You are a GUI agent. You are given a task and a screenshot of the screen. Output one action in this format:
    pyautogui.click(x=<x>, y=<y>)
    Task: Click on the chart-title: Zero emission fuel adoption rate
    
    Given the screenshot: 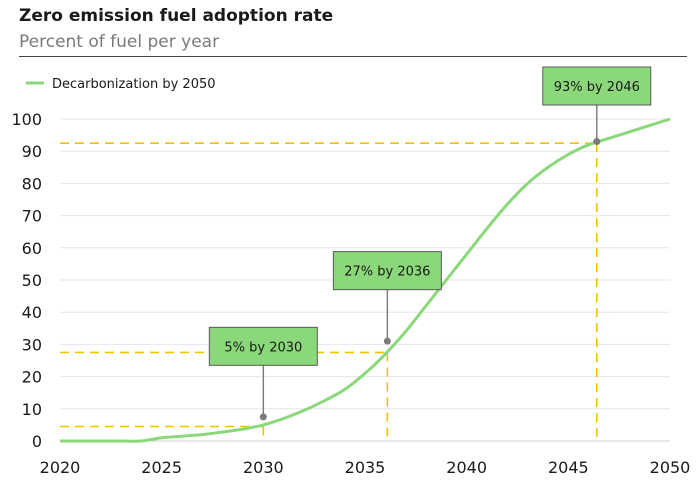 What is the action you would take?
    pyautogui.click(x=176, y=16)
    